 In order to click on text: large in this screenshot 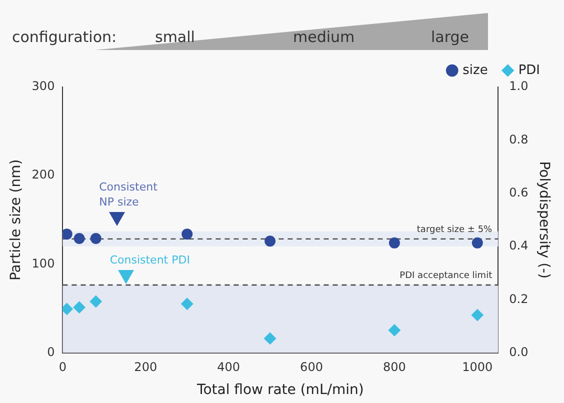, I will do `click(450, 37)`.